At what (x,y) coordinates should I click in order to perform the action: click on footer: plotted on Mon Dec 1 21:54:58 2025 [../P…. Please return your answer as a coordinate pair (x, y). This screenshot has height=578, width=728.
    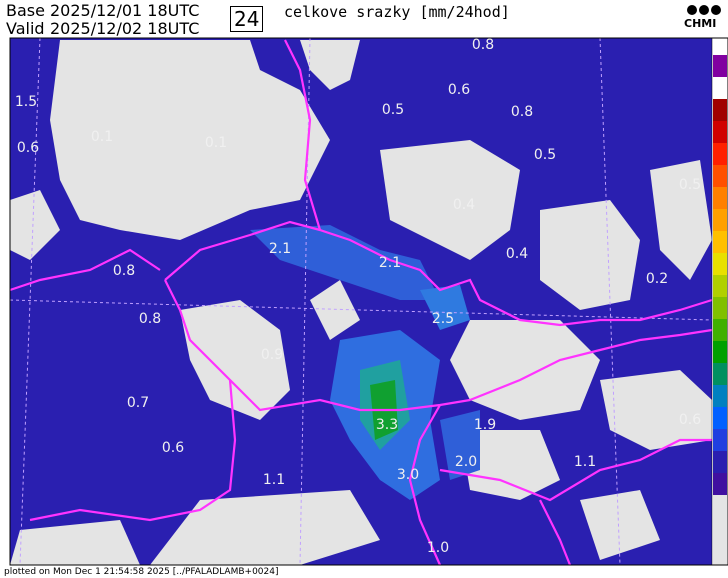
    Looking at the image, I should click on (141, 572).